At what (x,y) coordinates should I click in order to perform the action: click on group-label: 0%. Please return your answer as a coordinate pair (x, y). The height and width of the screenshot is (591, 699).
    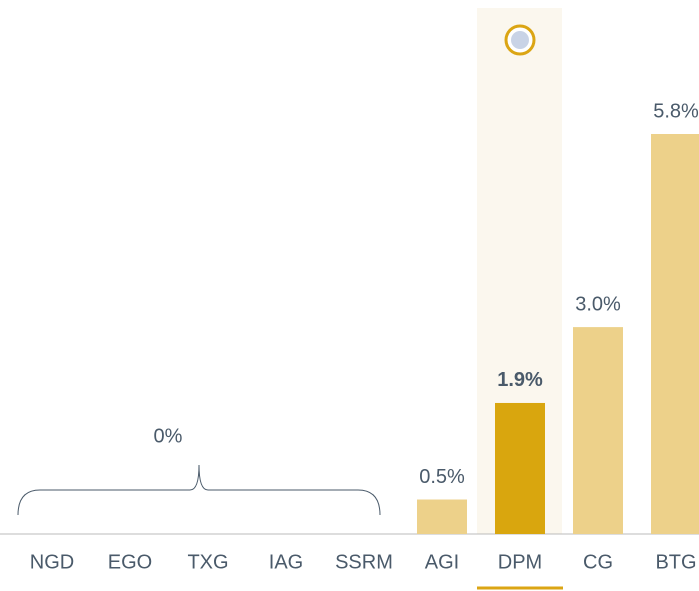
    Looking at the image, I should click on (168, 436).